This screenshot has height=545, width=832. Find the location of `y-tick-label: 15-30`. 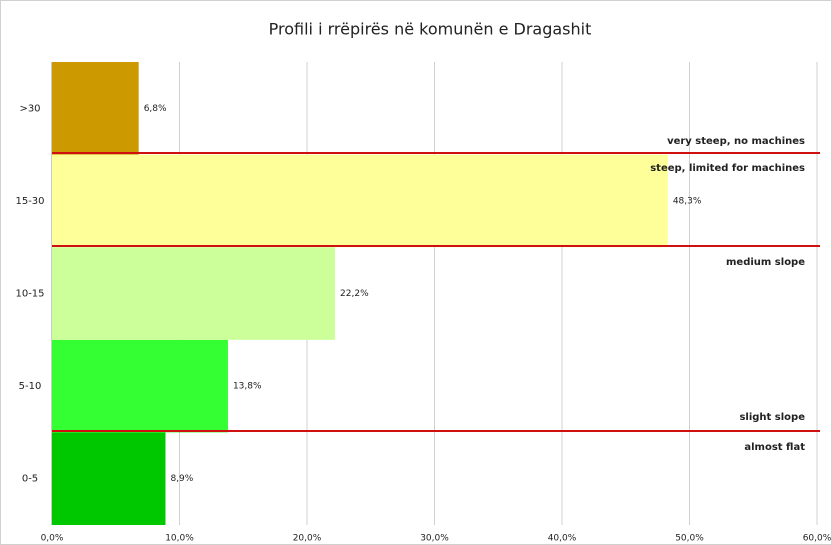

y-tick-label: 15-30 is located at coordinates (29, 201).